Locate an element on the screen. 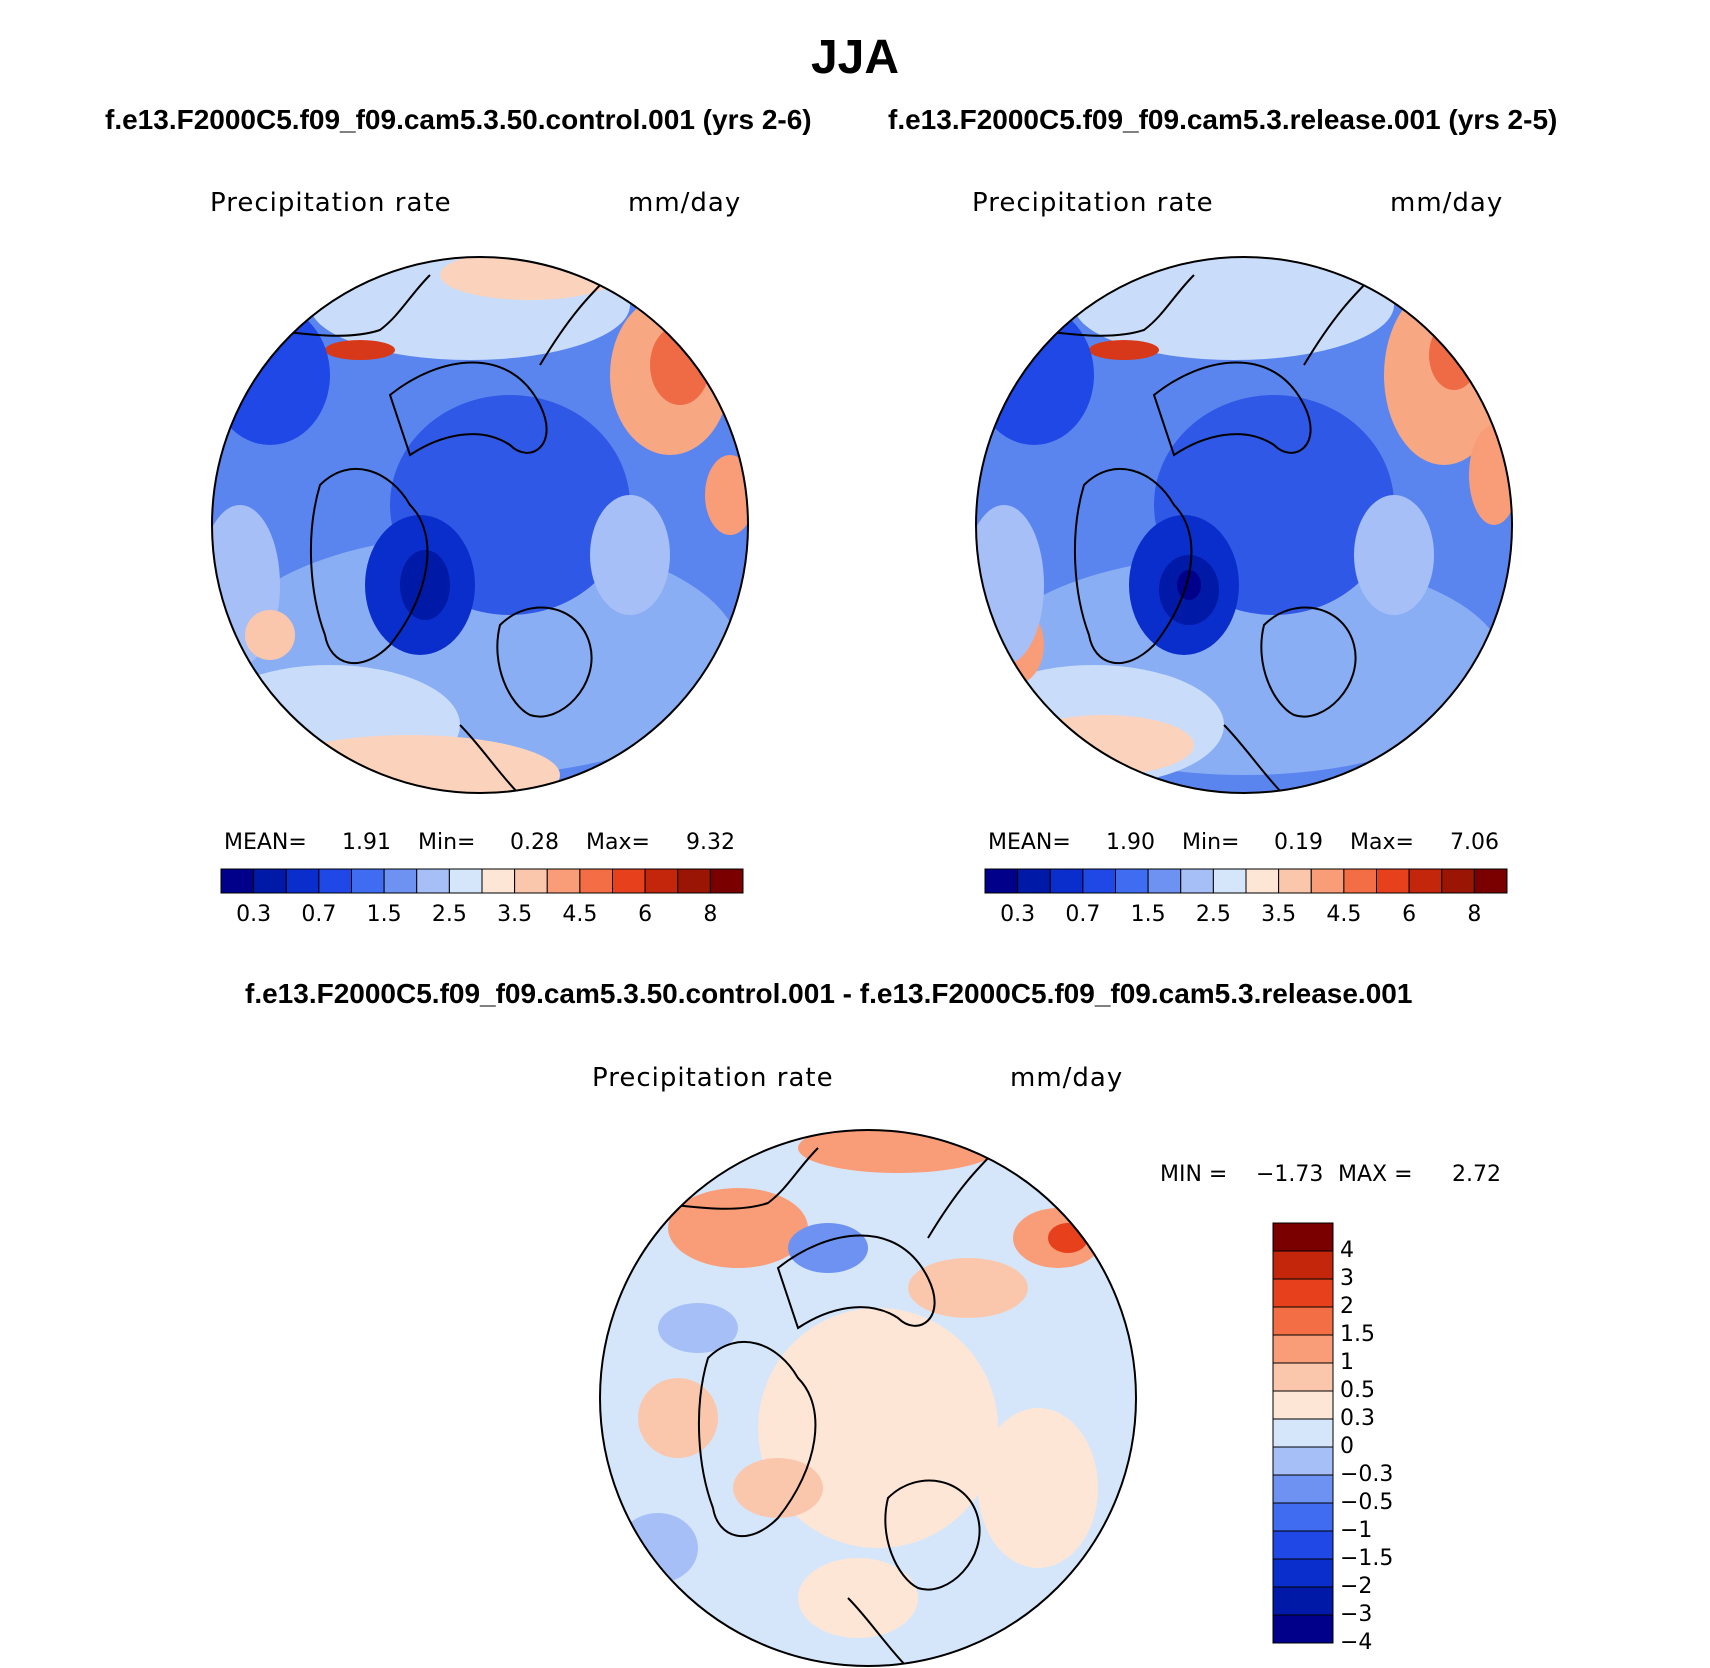 The image size is (1710, 1668). panel1-colorbar-tick-label: 3.5 is located at coordinates (515, 914).